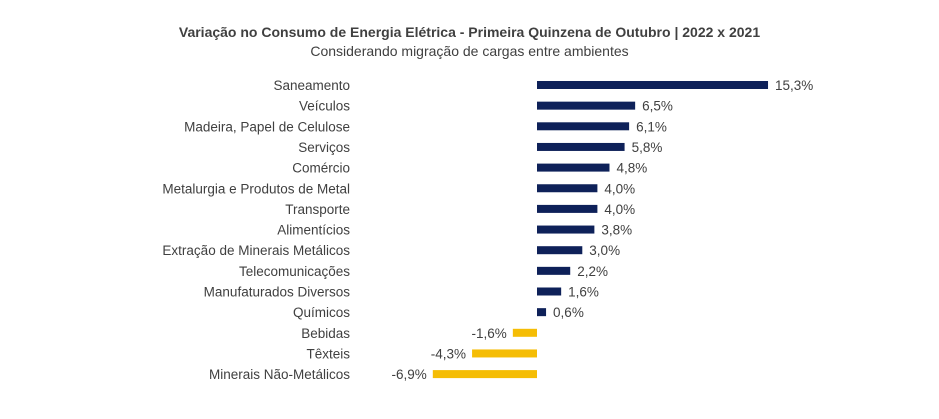 The width and height of the screenshot is (939, 419). Describe the element at coordinates (583, 292) in the screenshot. I see `data-label: 1,6%` at that location.